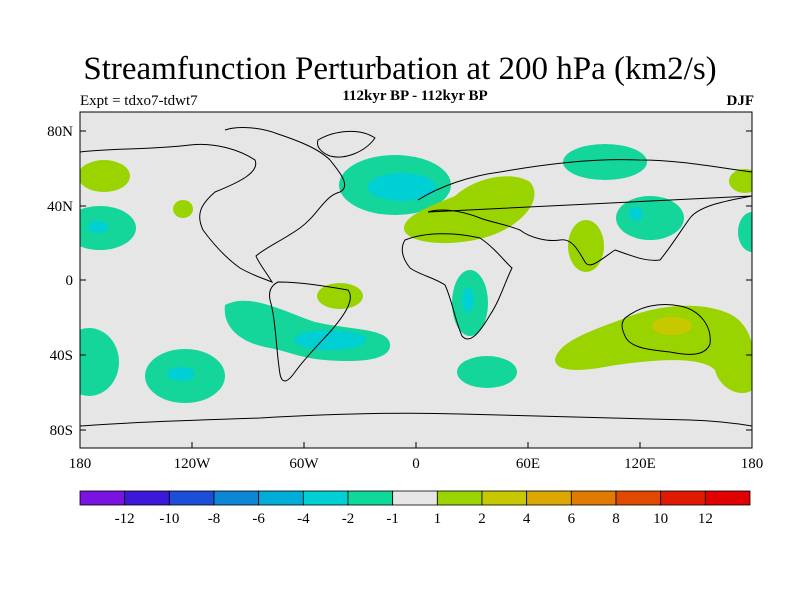  Describe the element at coordinates (527, 519) in the screenshot. I see `colorbar-label: 4` at that location.